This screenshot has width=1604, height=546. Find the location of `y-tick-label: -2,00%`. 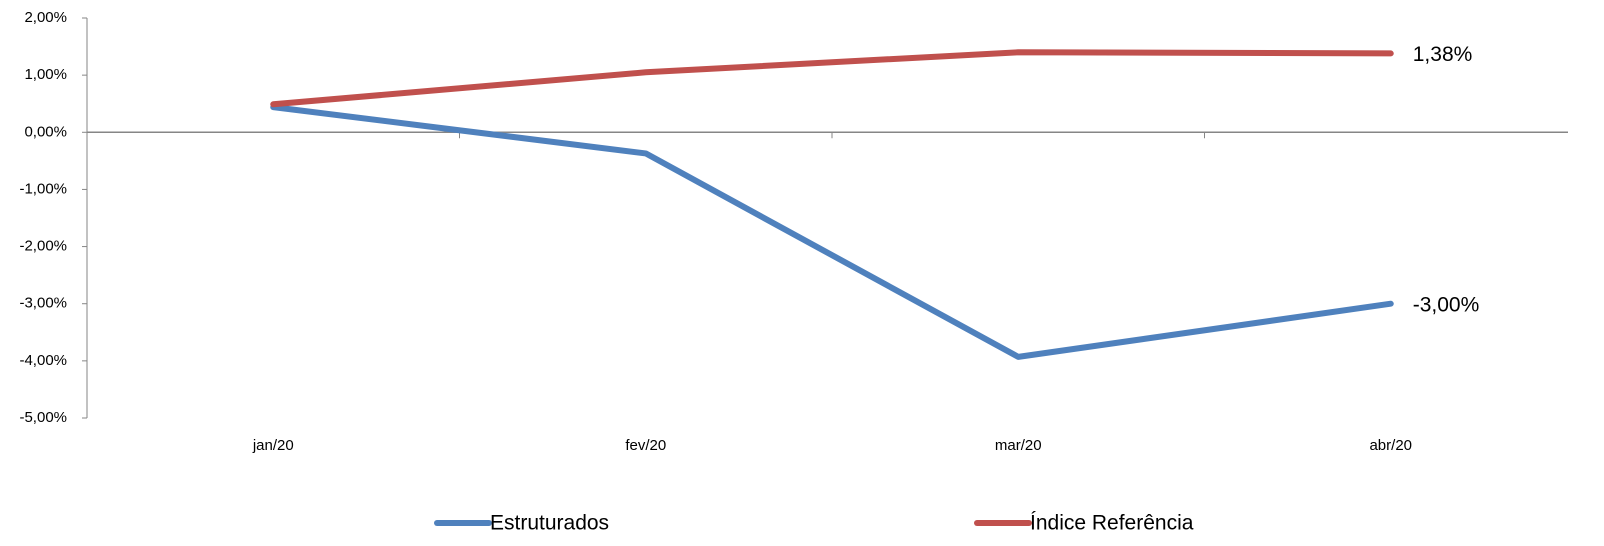

y-tick-label: -2,00% is located at coordinates (43, 246).